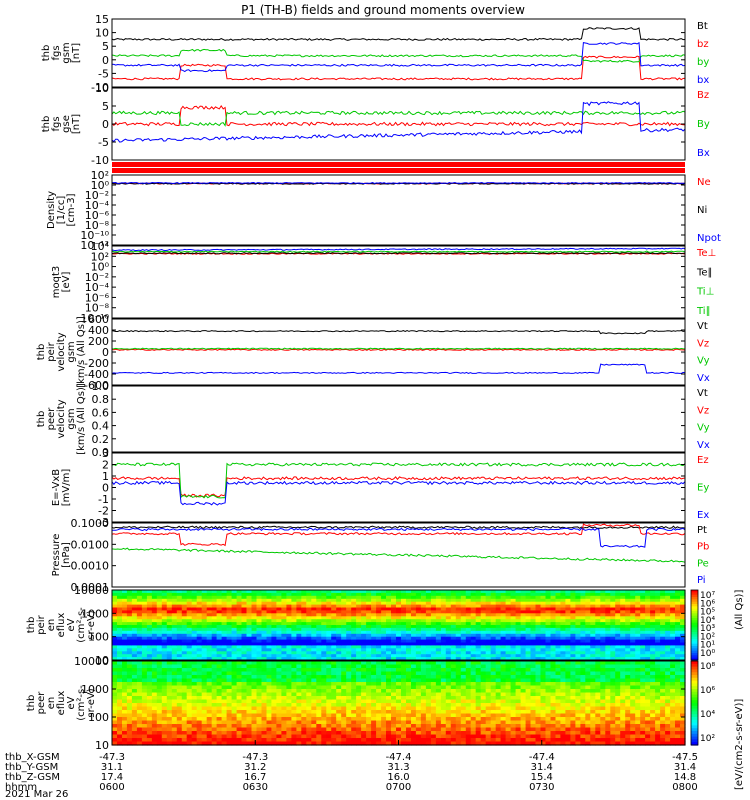  What do you see at coordinates (61, 351) in the screenshot?
I see `y-axis-label: velocity` at bounding box center [61, 351].